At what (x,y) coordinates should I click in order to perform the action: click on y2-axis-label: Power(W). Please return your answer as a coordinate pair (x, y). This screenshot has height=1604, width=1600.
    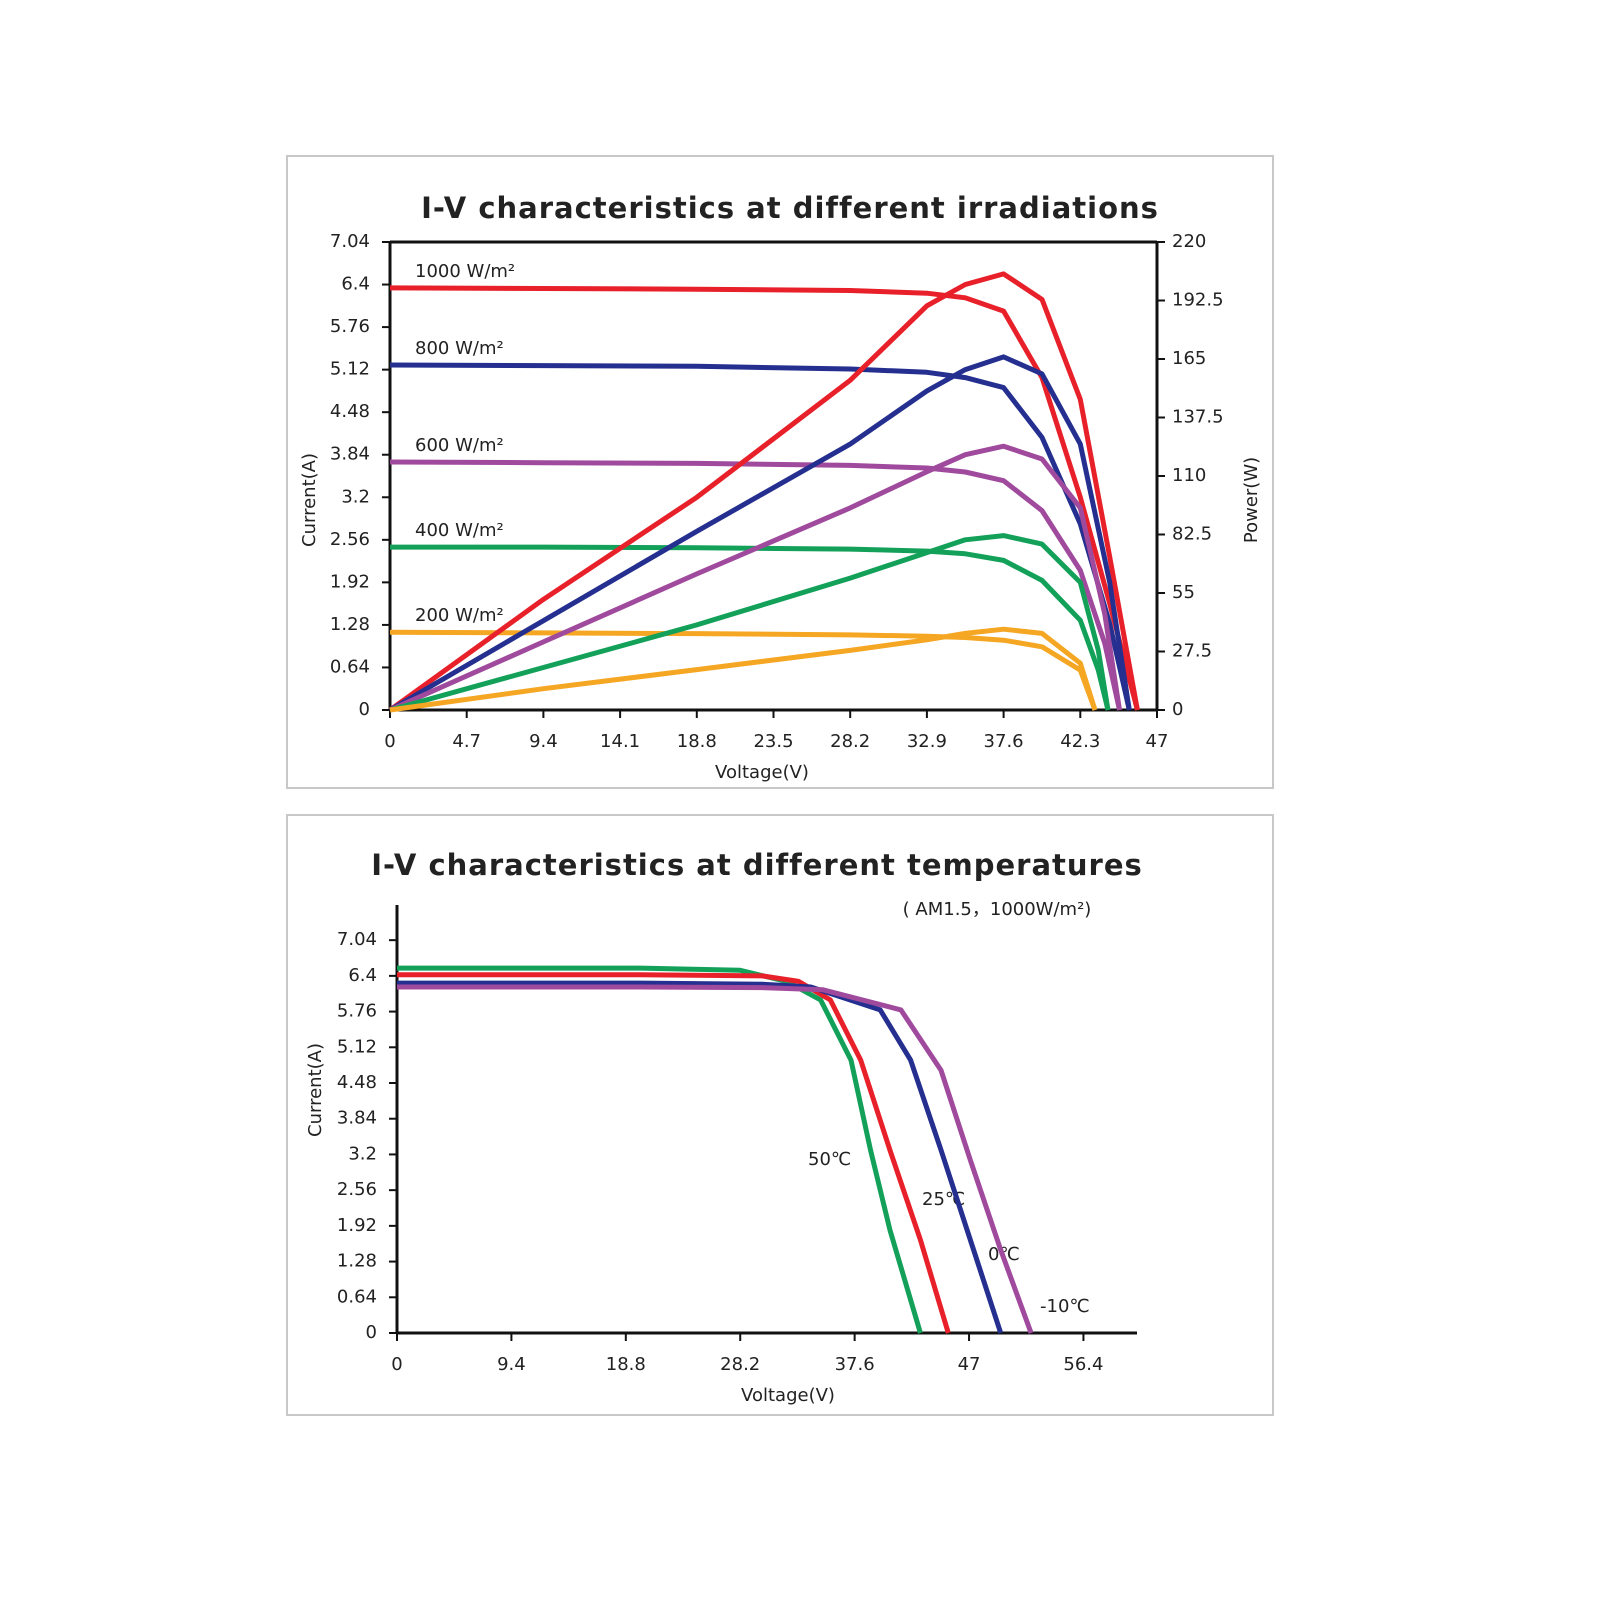
    Looking at the image, I should click on (1251, 500).